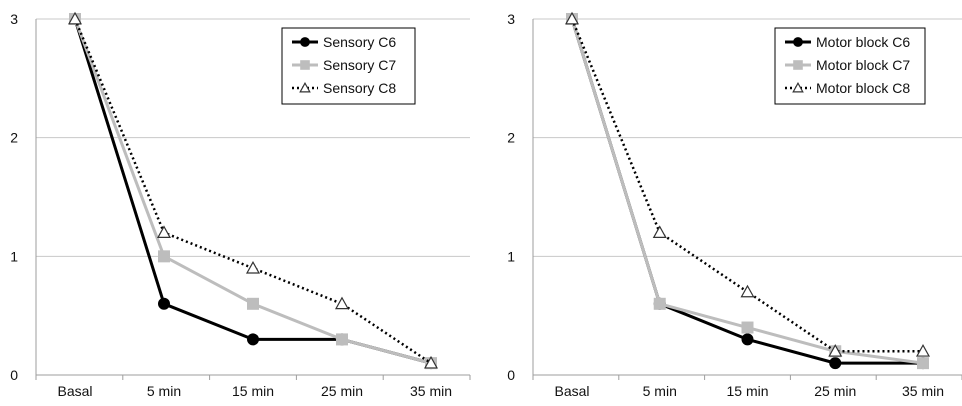 This screenshot has width=962, height=406. Describe the element at coordinates (359, 88) in the screenshot. I see `legend-label: Sensory C8` at that location.